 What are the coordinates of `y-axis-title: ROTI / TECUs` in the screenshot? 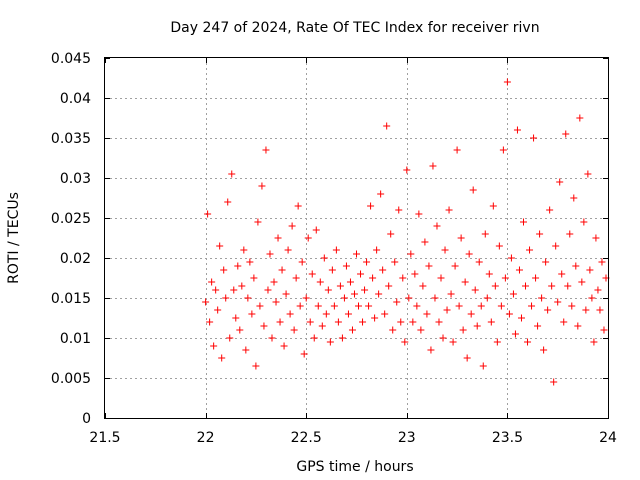 It's located at (14, 238).